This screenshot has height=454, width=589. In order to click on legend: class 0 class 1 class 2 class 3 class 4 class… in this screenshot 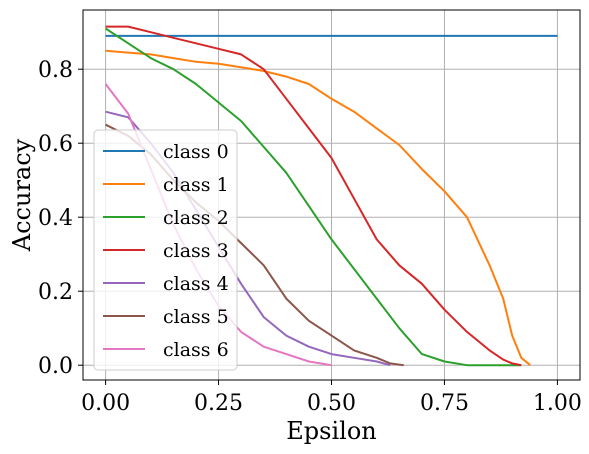, I will do `click(165, 250)`.